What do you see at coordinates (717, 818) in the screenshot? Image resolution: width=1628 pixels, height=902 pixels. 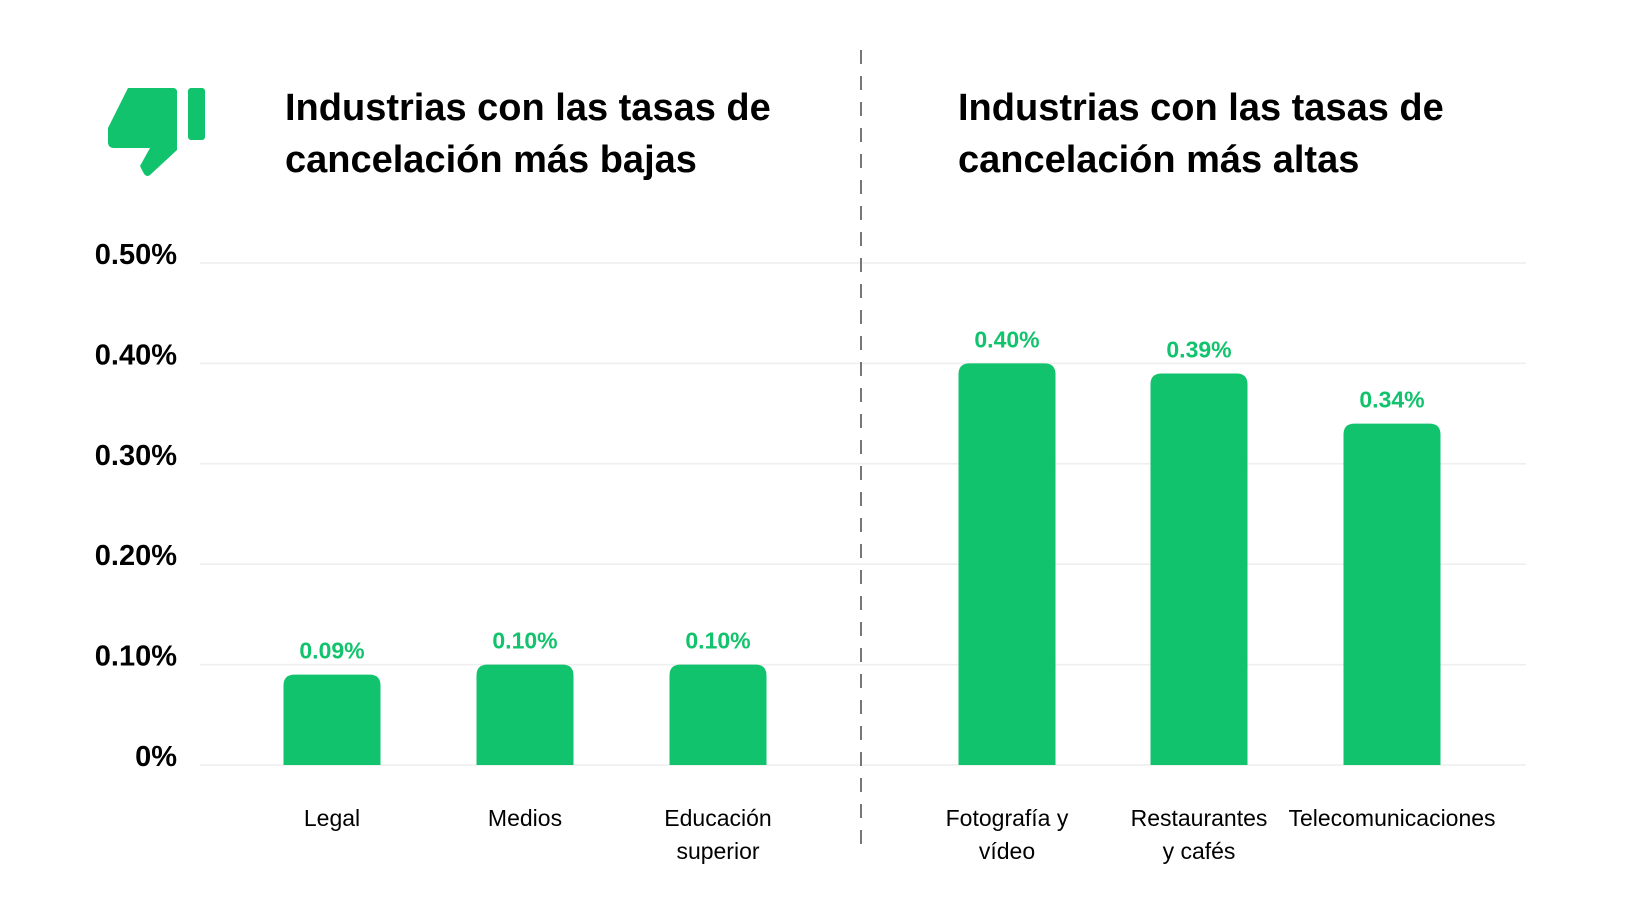 I see `category-label: Educación` at bounding box center [717, 818].